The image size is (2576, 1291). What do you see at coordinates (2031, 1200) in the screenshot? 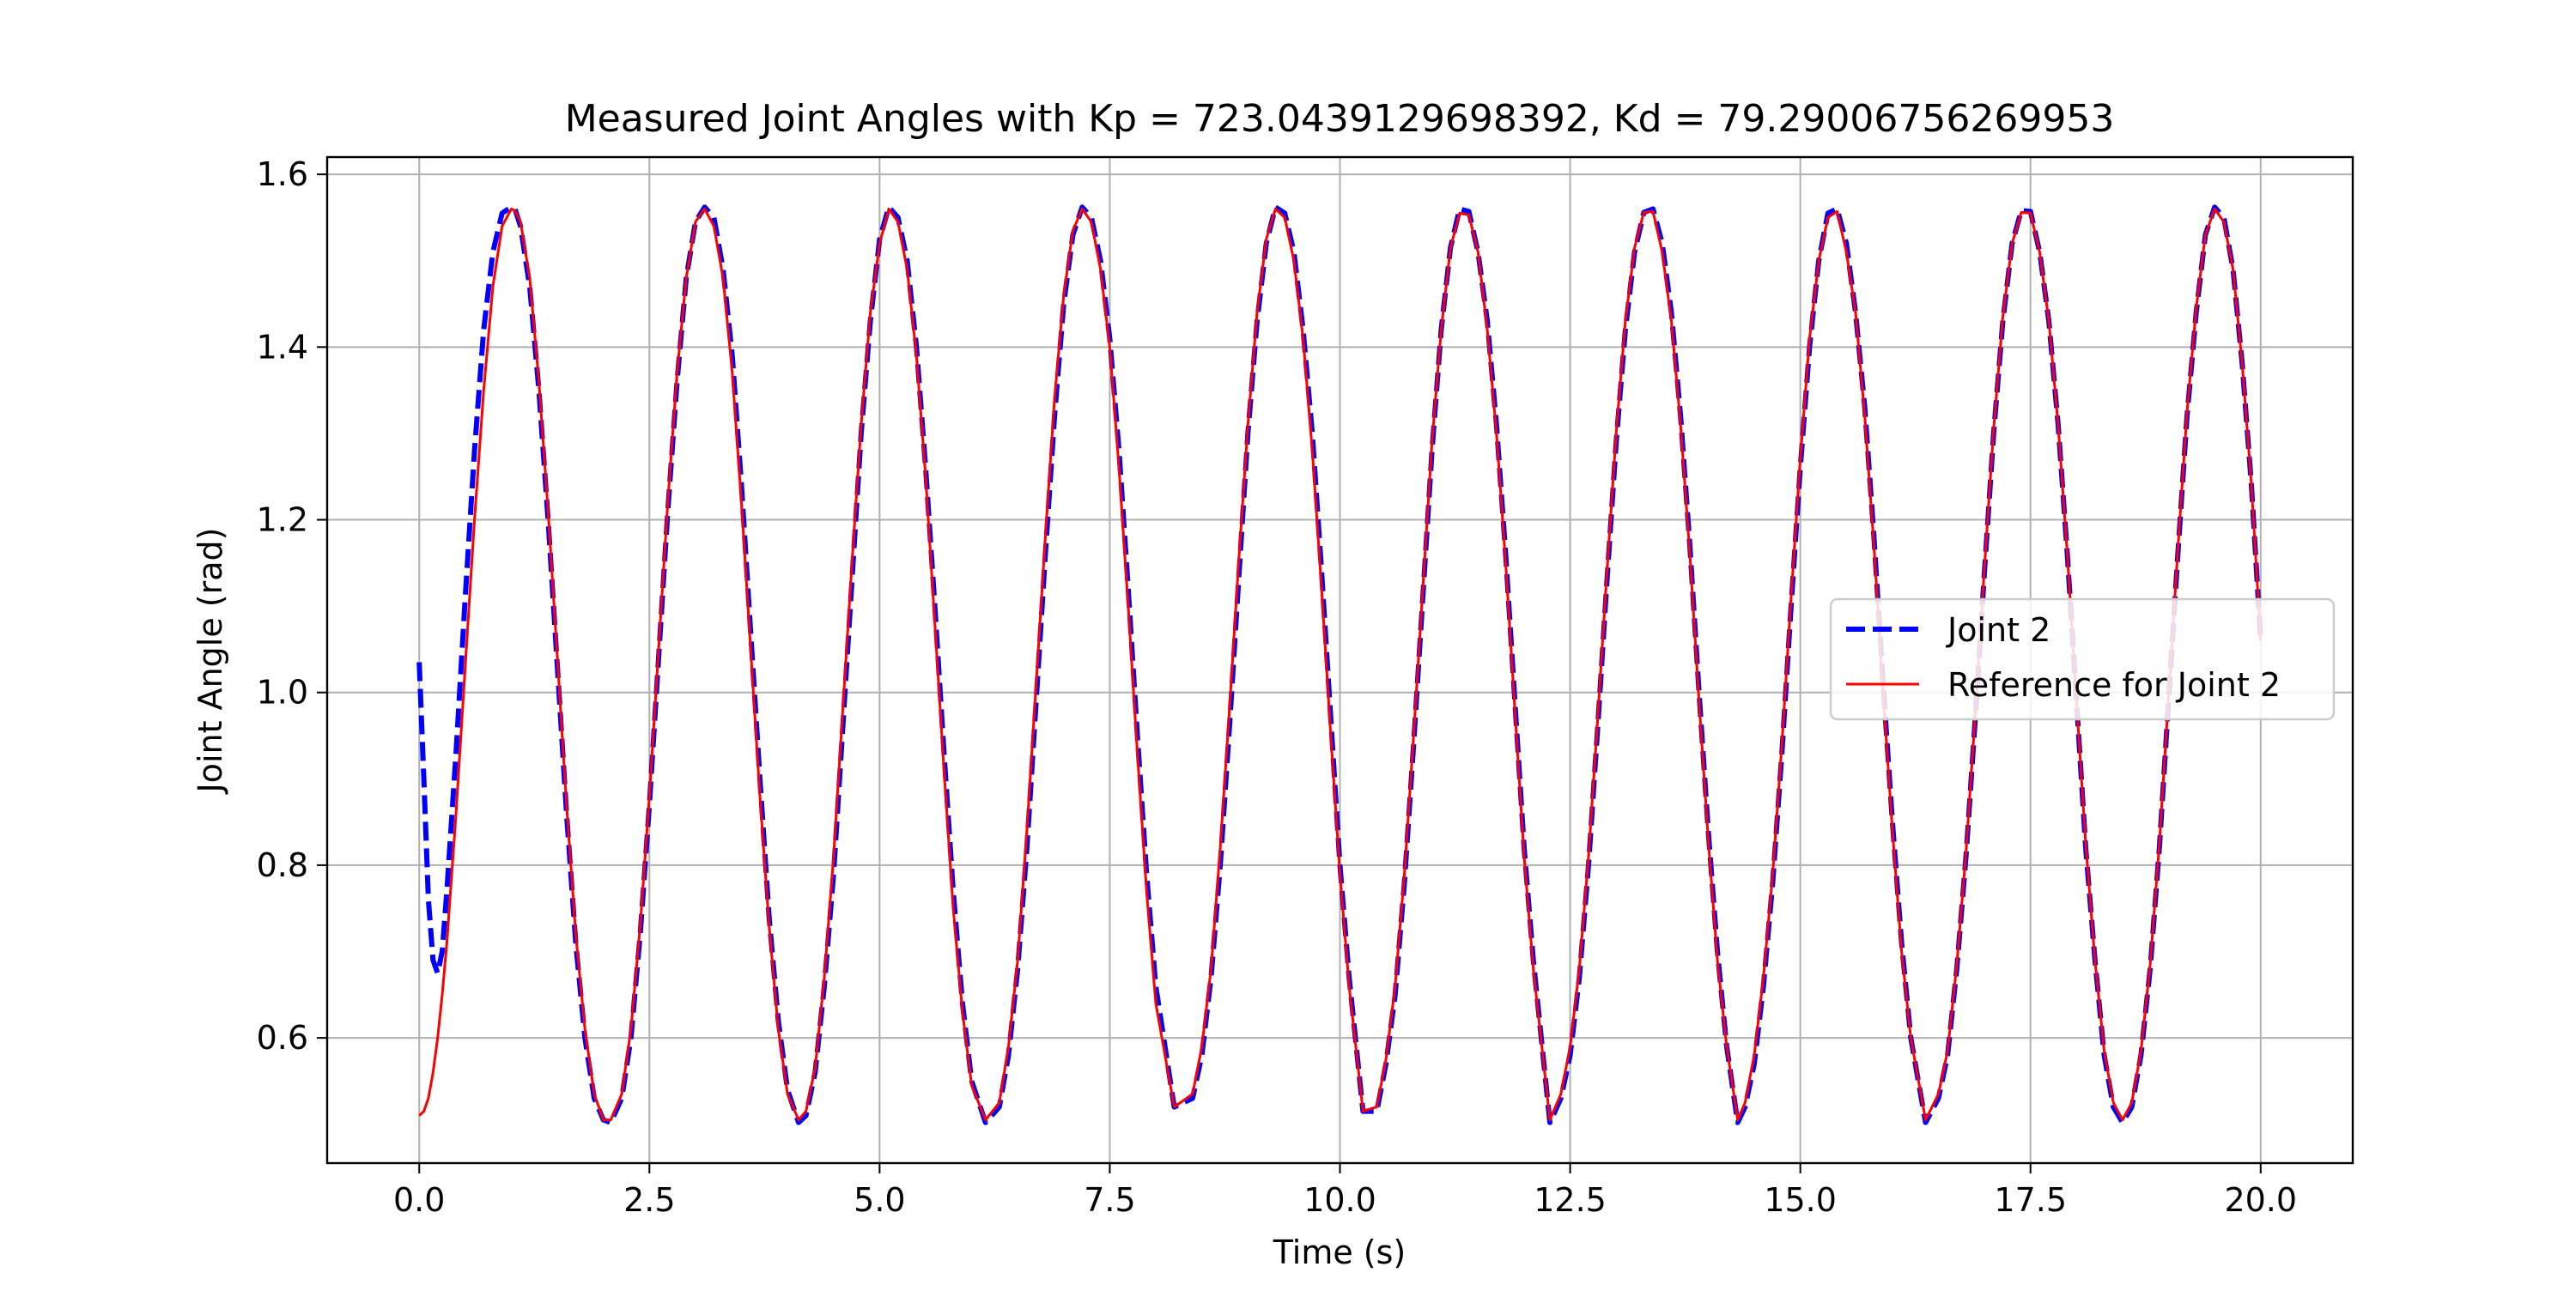
I see `x-tick-label: 17.5` at bounding box center [2031, 1200].